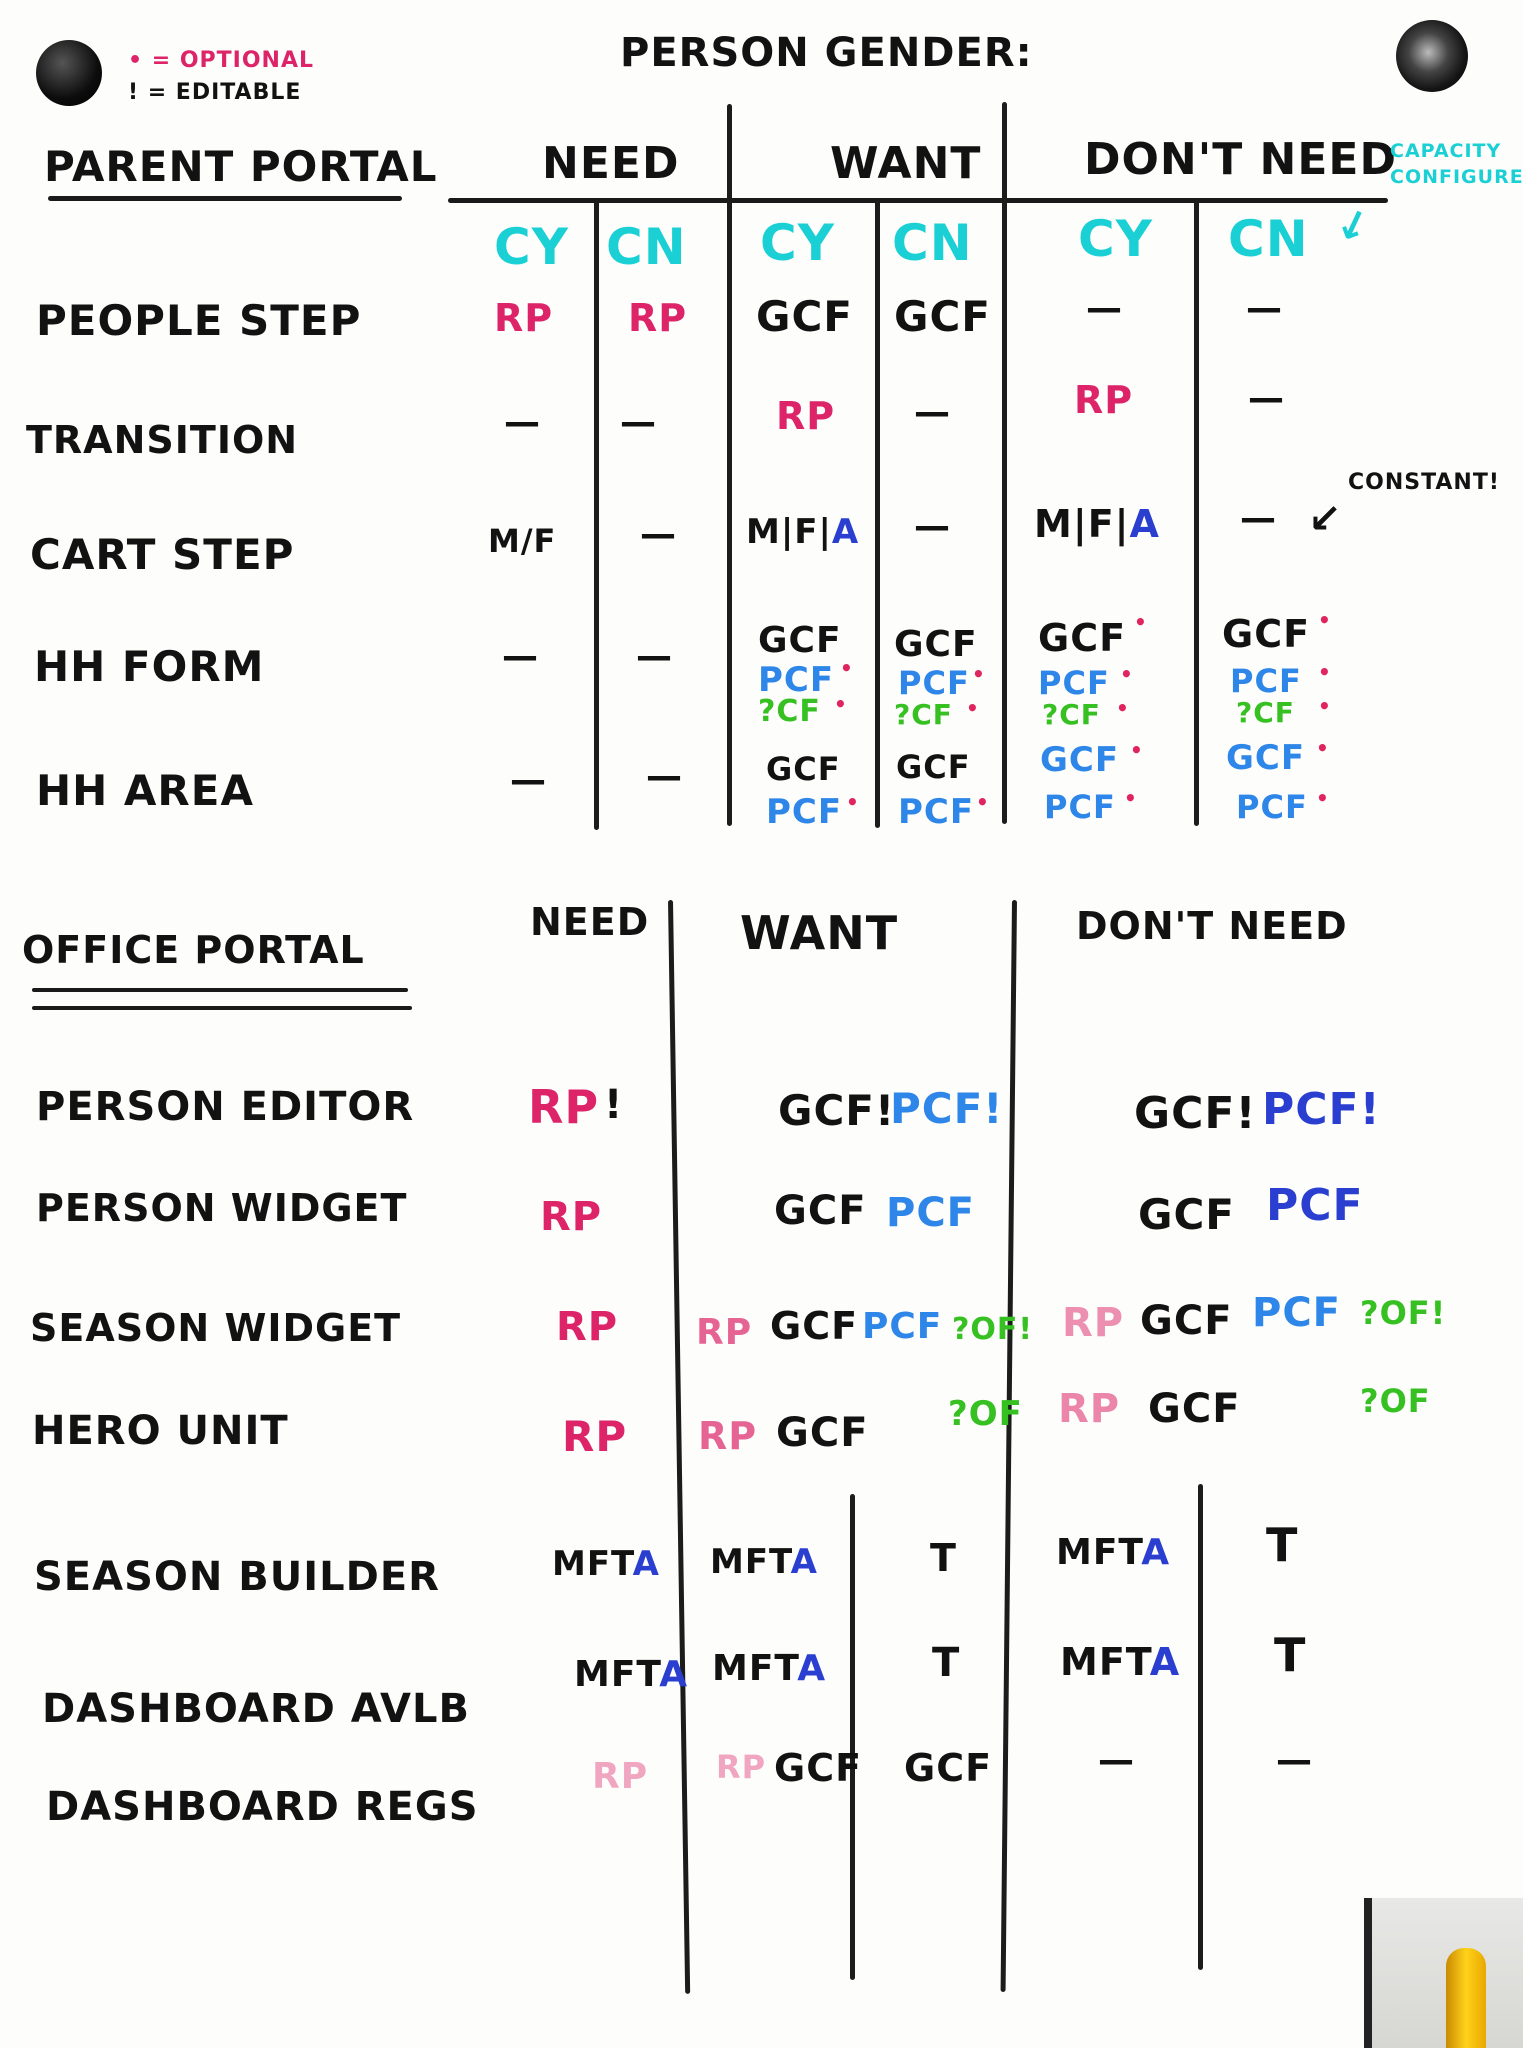  Describe the element at coordinates (611, 163) in the screenshot. I see `parent-group-need: NEED` at that location.